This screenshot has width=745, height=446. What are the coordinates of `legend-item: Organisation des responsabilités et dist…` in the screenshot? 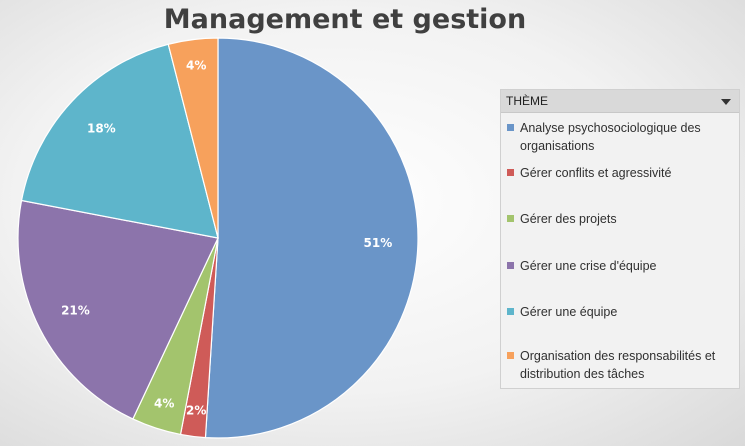 It's located at (621, 365).